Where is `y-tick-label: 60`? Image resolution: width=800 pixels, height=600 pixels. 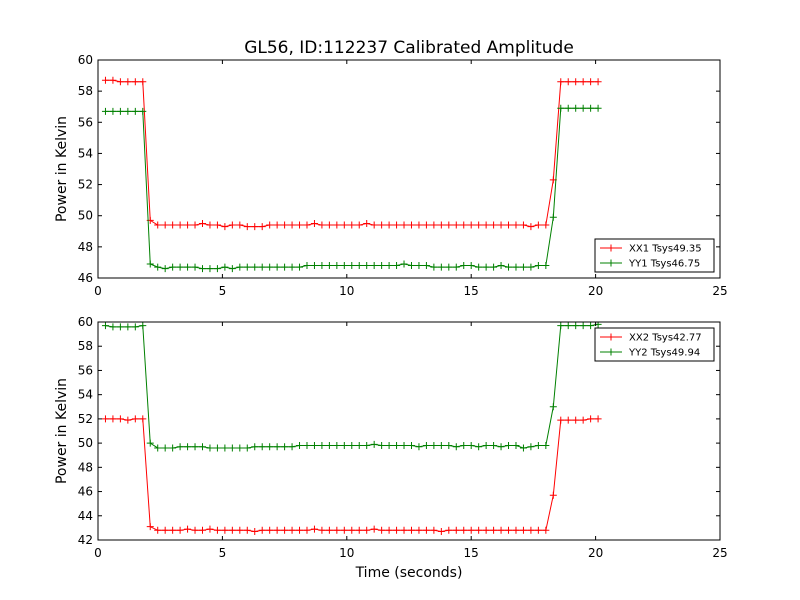
y-tick-label: 60 is located at coordinates (85, 60).